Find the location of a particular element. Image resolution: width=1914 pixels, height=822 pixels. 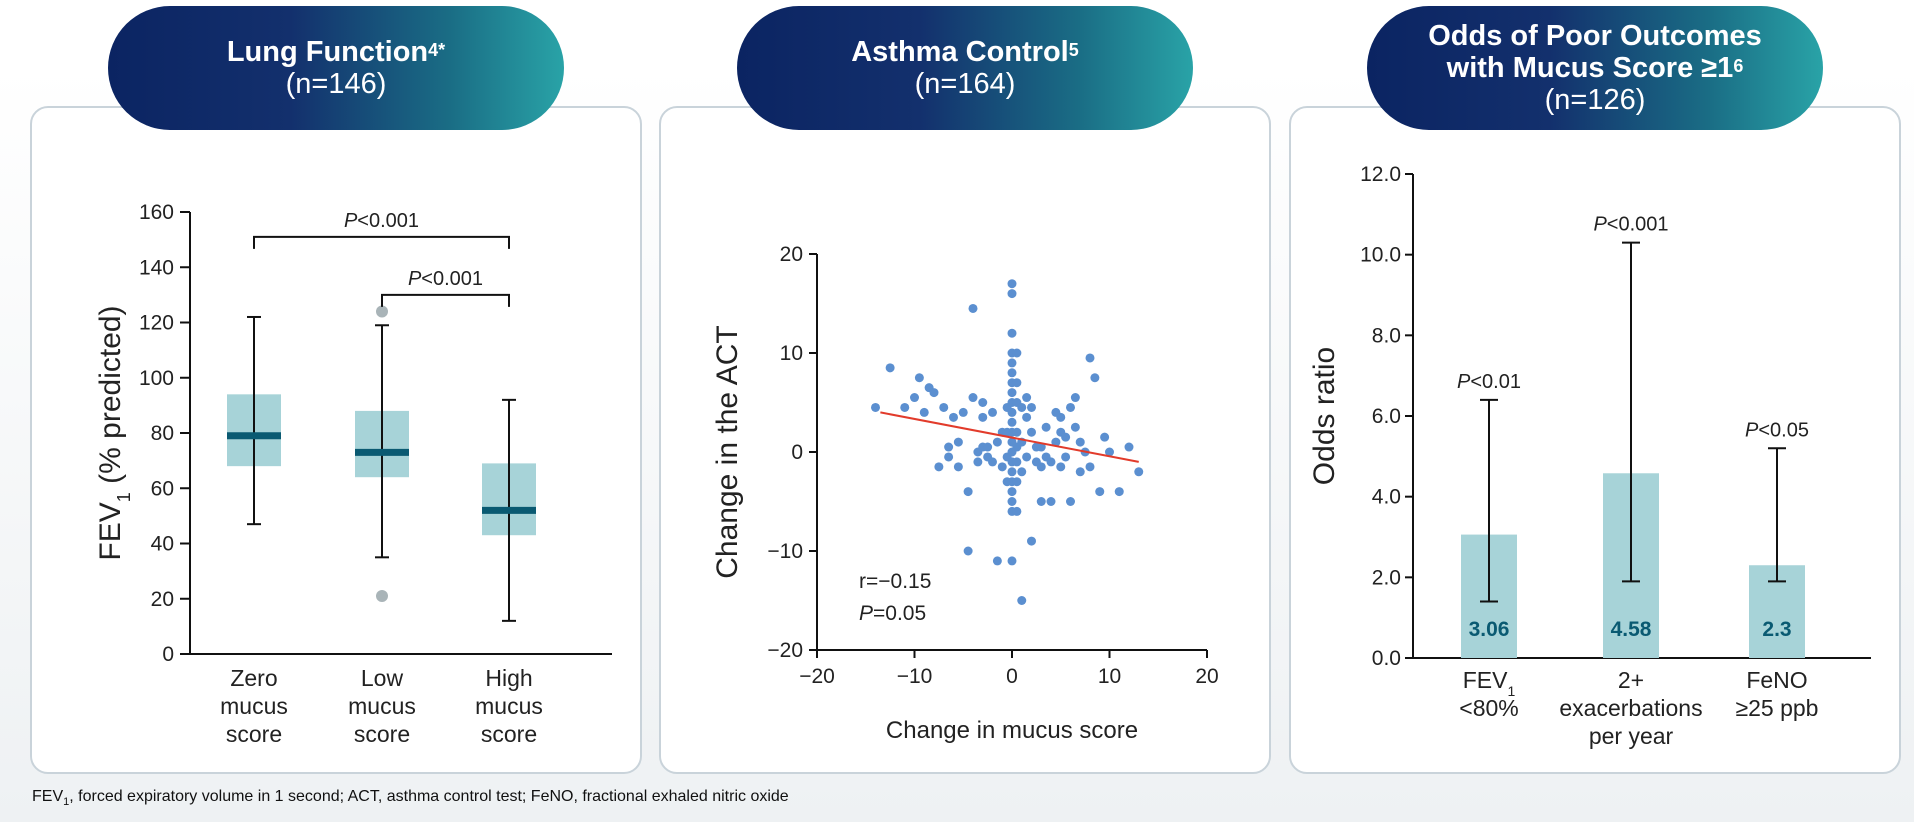

p-value-label: P<0.001 is located at coordinates (381, 221).